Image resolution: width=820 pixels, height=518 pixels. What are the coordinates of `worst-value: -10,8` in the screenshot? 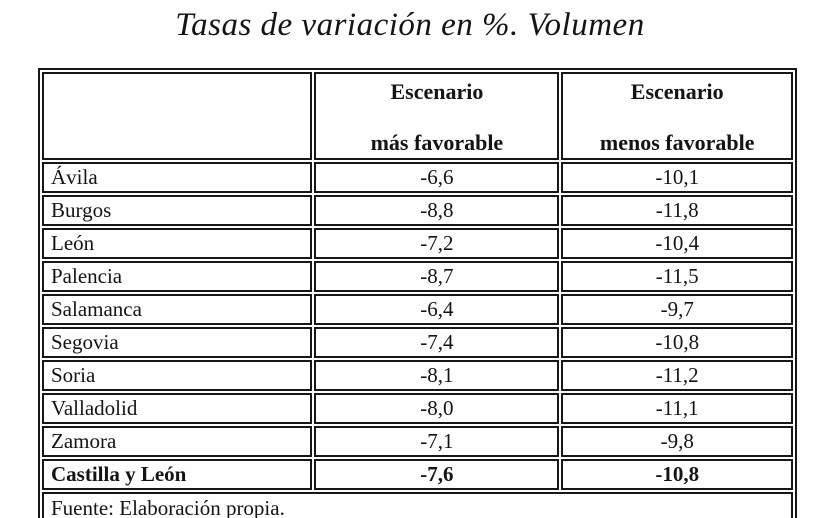 It's located at (677, 342).